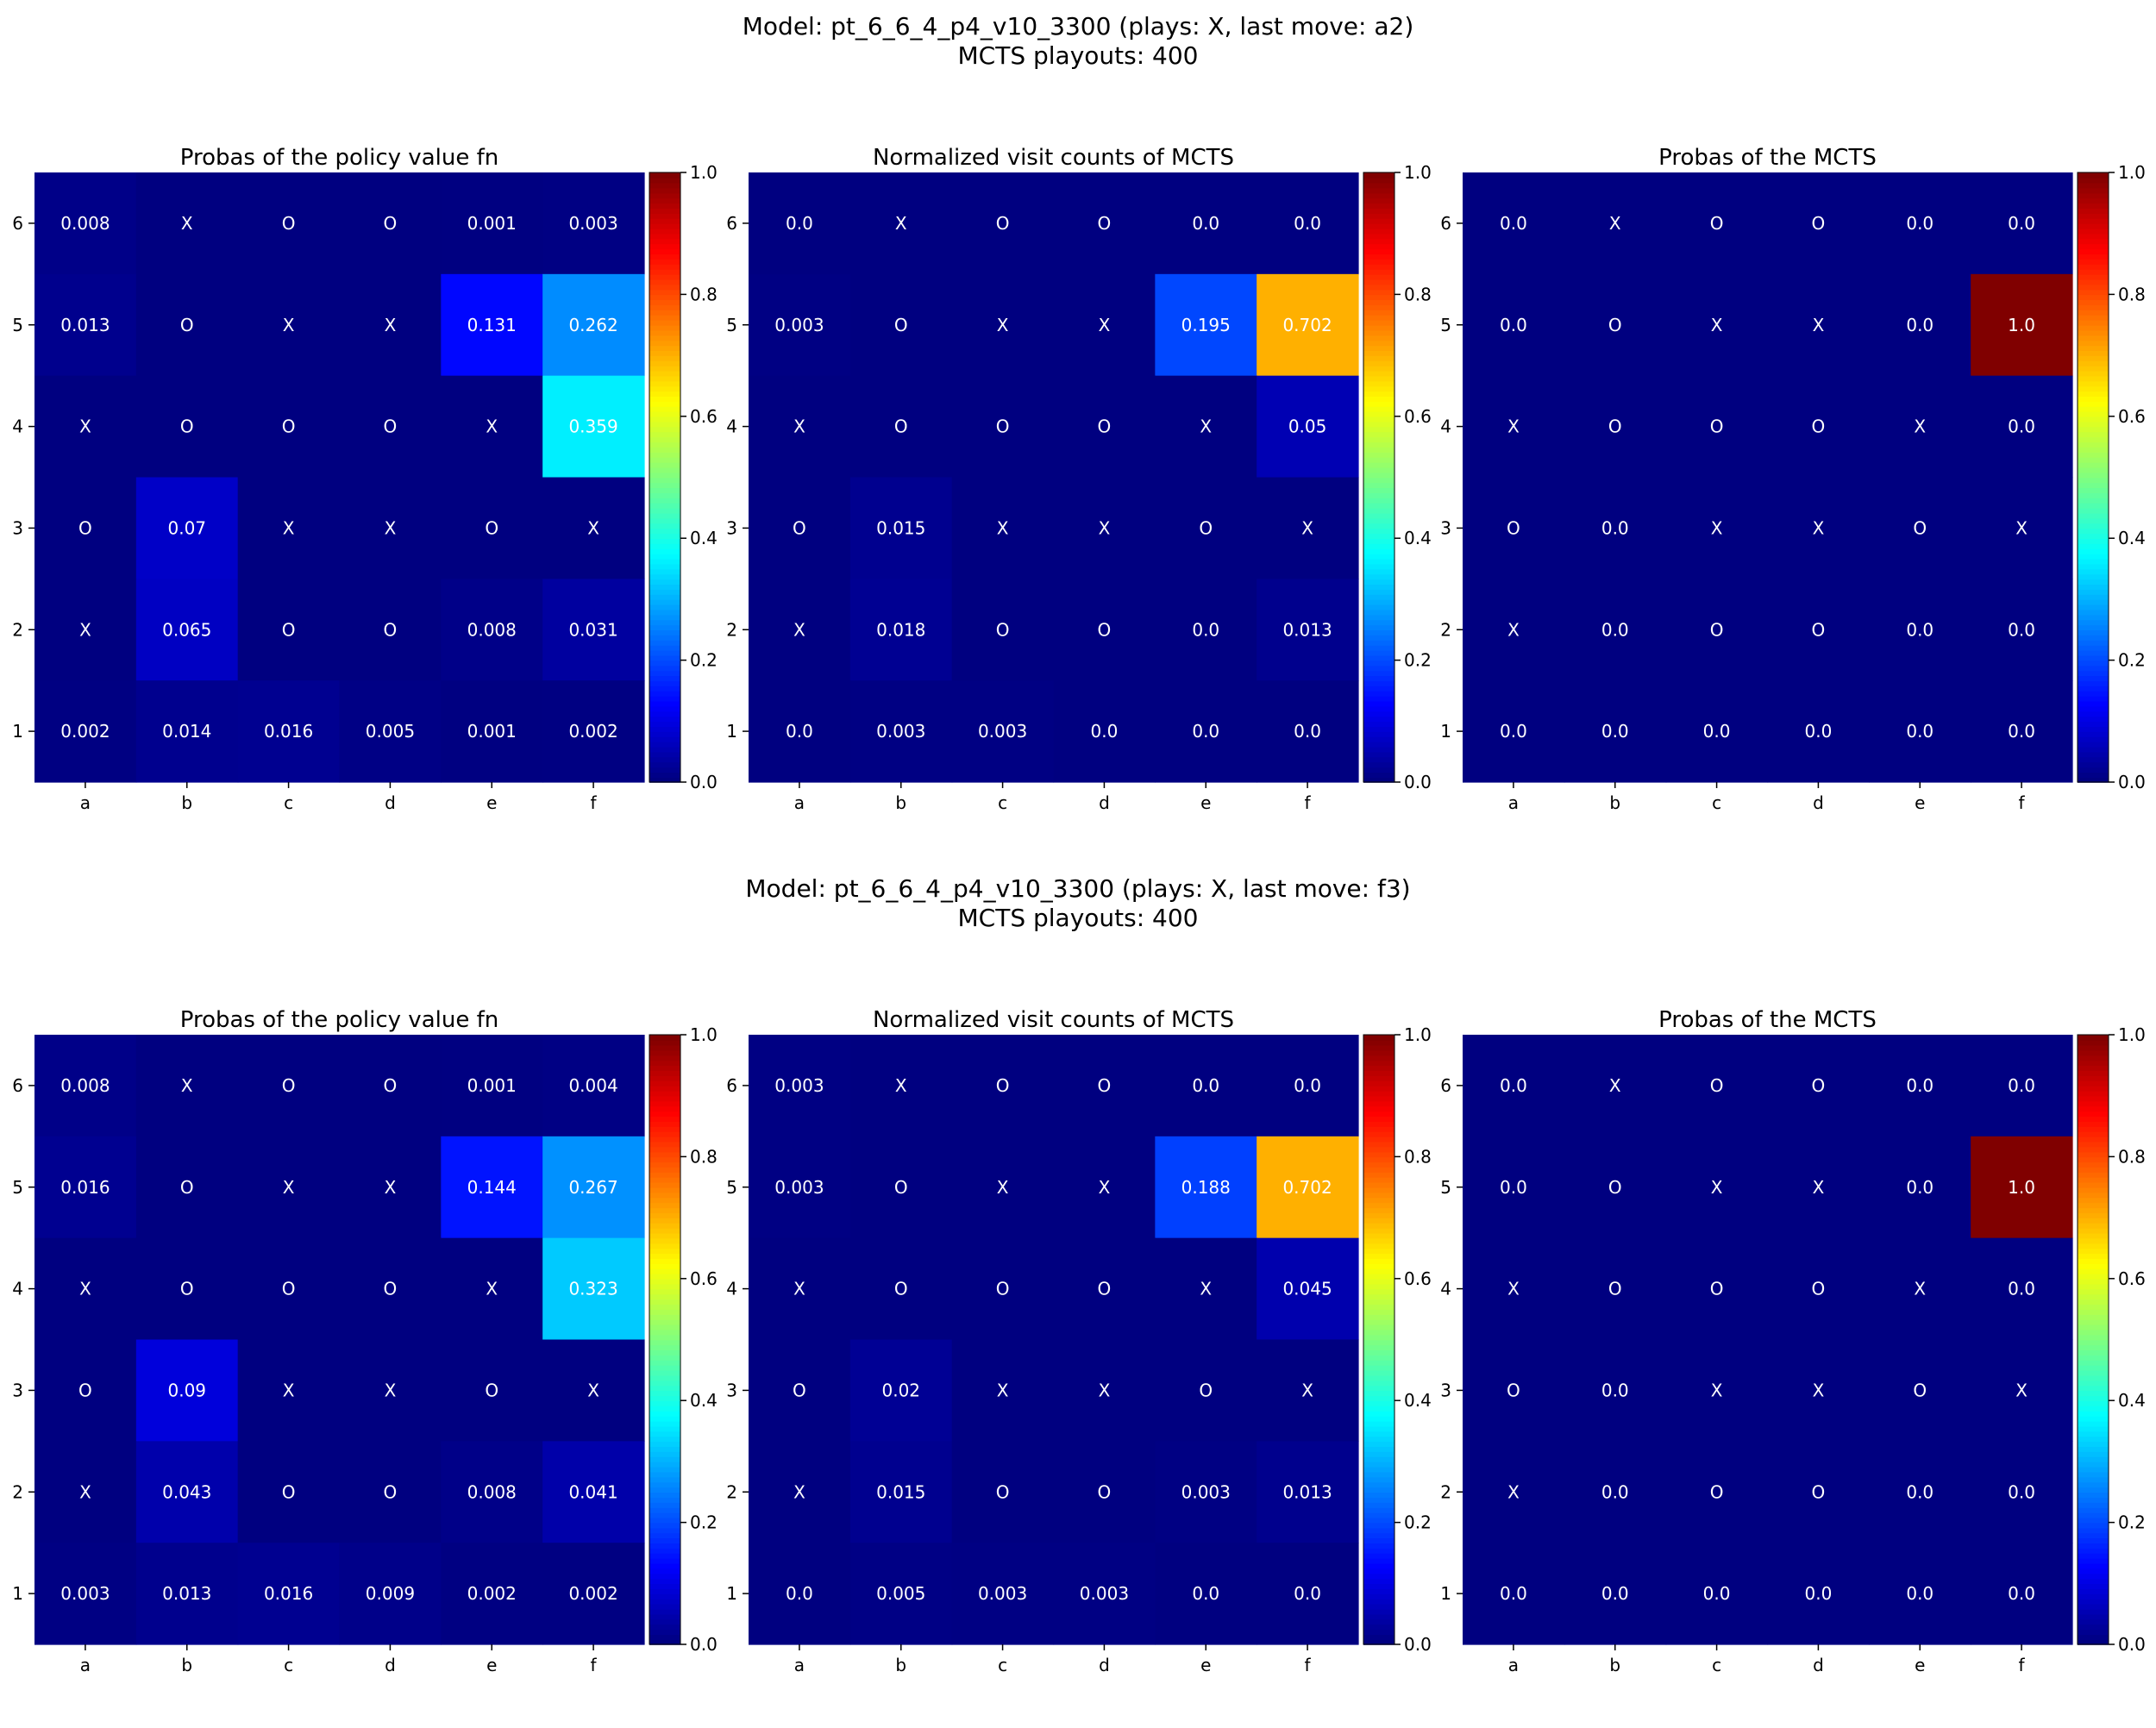  What do you see at coordinates (594, 1665) in the screenshot?
I see `x-tick-label: f` at bounding box center [594, 1665].